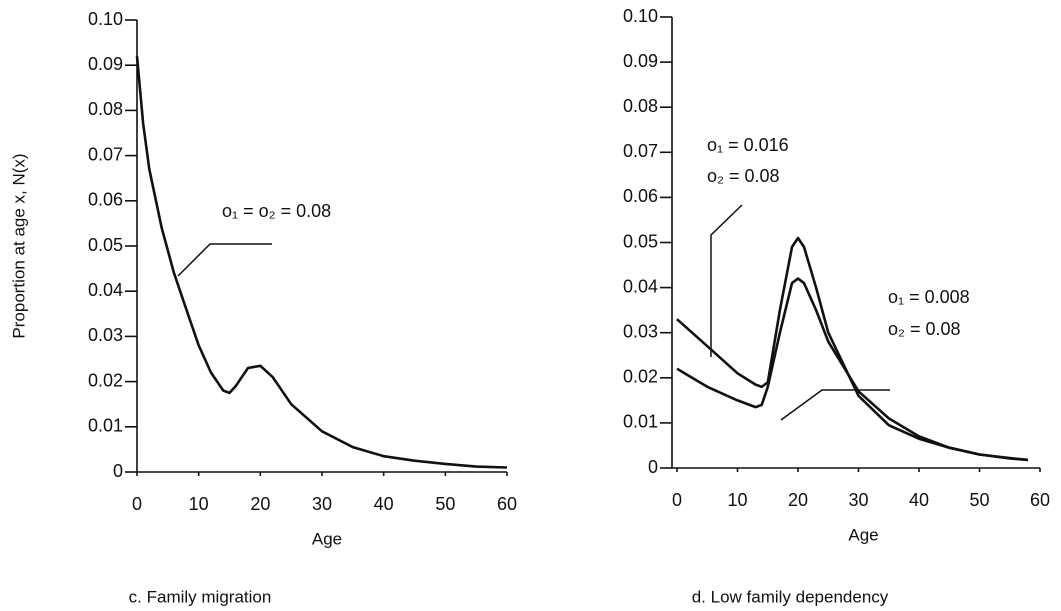 The width and height of the screenshot is (1061, 611). Describe the element at coordinates (276, 211) in the screenshot. I see `annotation: o₁ = o₂ = 0.08` at that location.